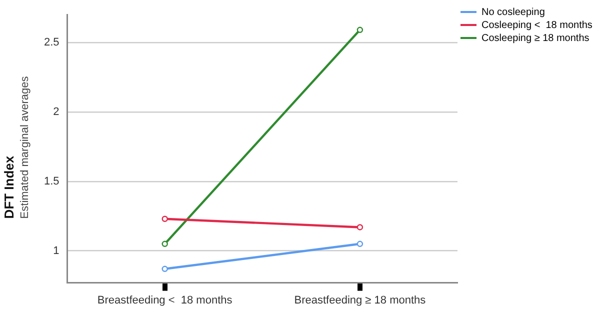  I want to click on legend-label: Cosleeping ≥ 18 months, so click(536, 38).